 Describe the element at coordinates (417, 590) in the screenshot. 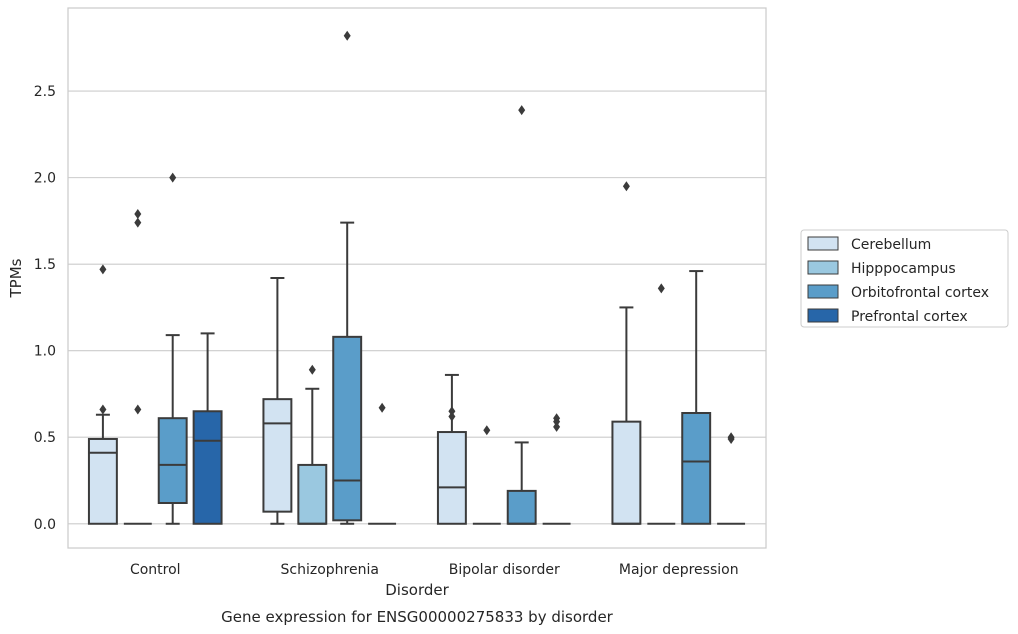

I see `x-axis-label: Disorder` at that location.